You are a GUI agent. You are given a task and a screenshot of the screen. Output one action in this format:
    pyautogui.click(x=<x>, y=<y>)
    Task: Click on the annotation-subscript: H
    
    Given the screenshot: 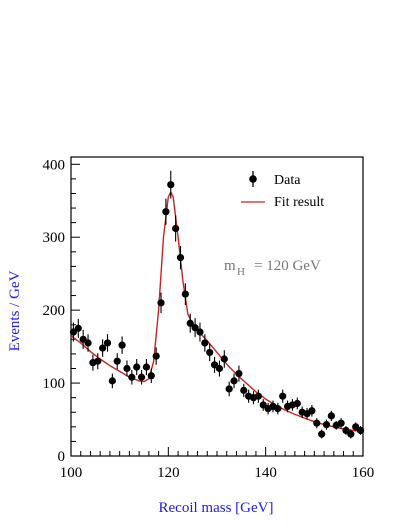 What is the action you would take?
    pyautogui.click(x=241, y=272)
    